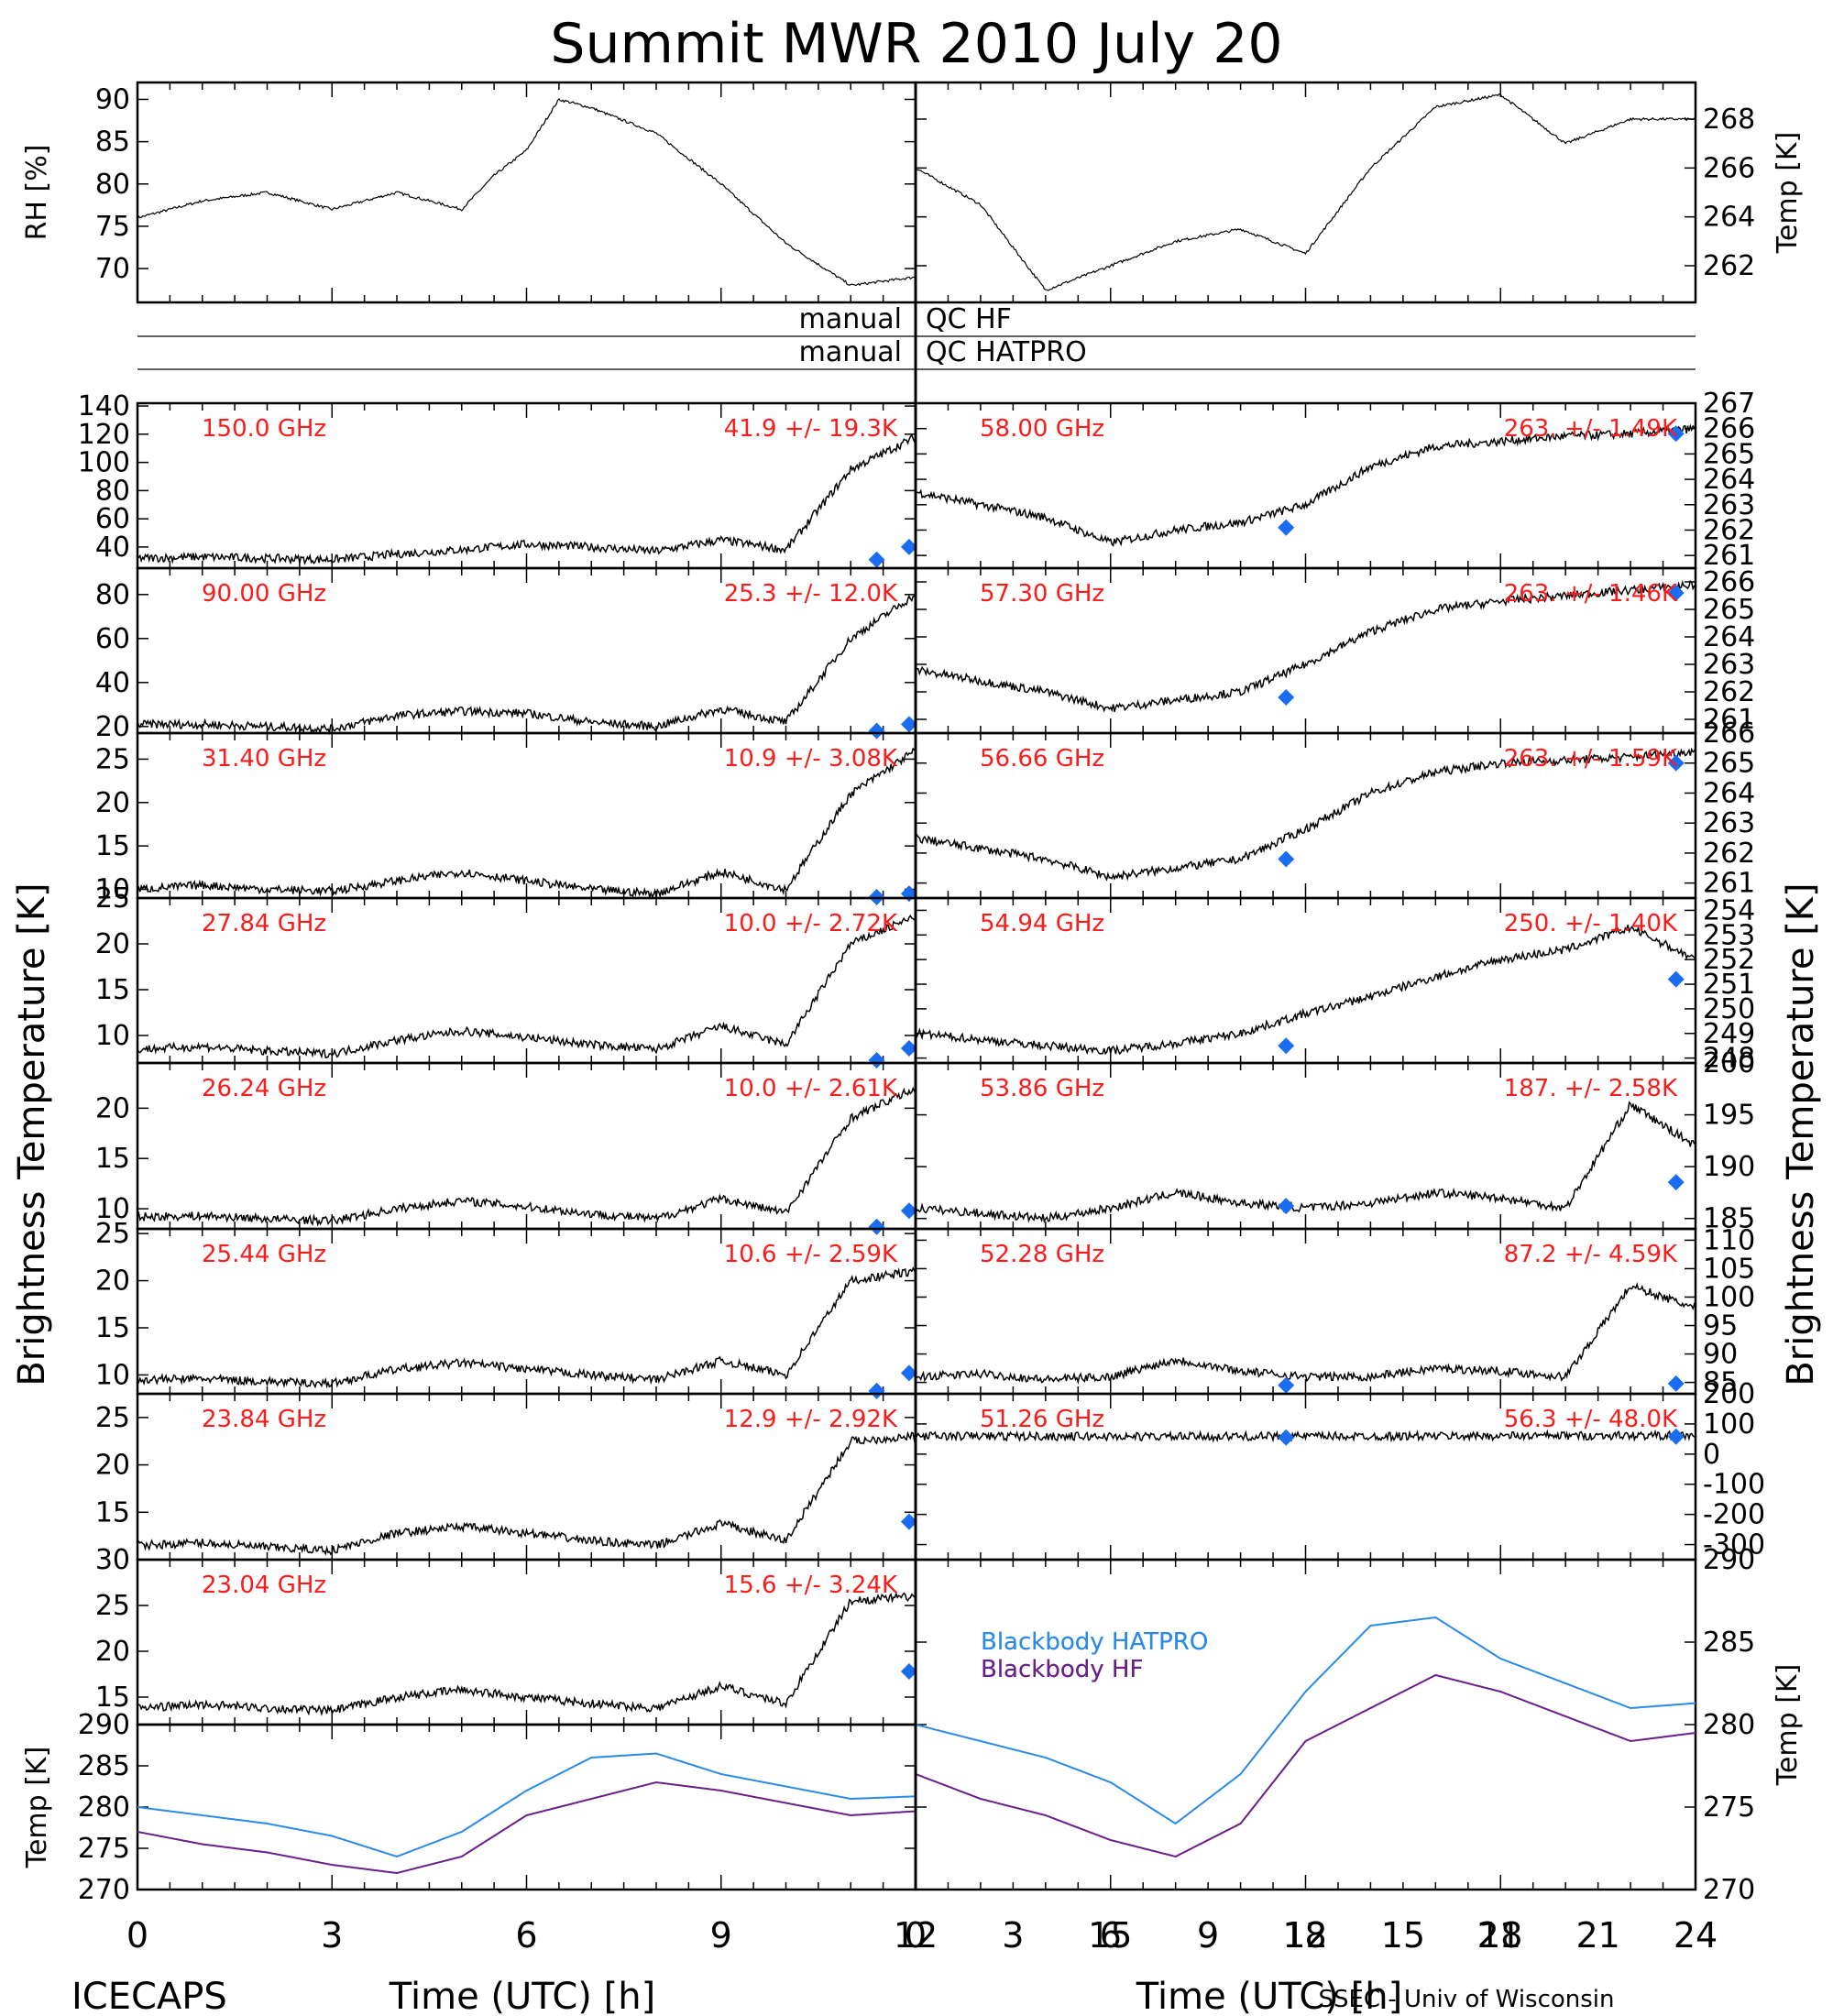 The image size is (1833, 2016). I want to click on channel-stats: 10.6 +/- 2.59K, so click(811, 1254).